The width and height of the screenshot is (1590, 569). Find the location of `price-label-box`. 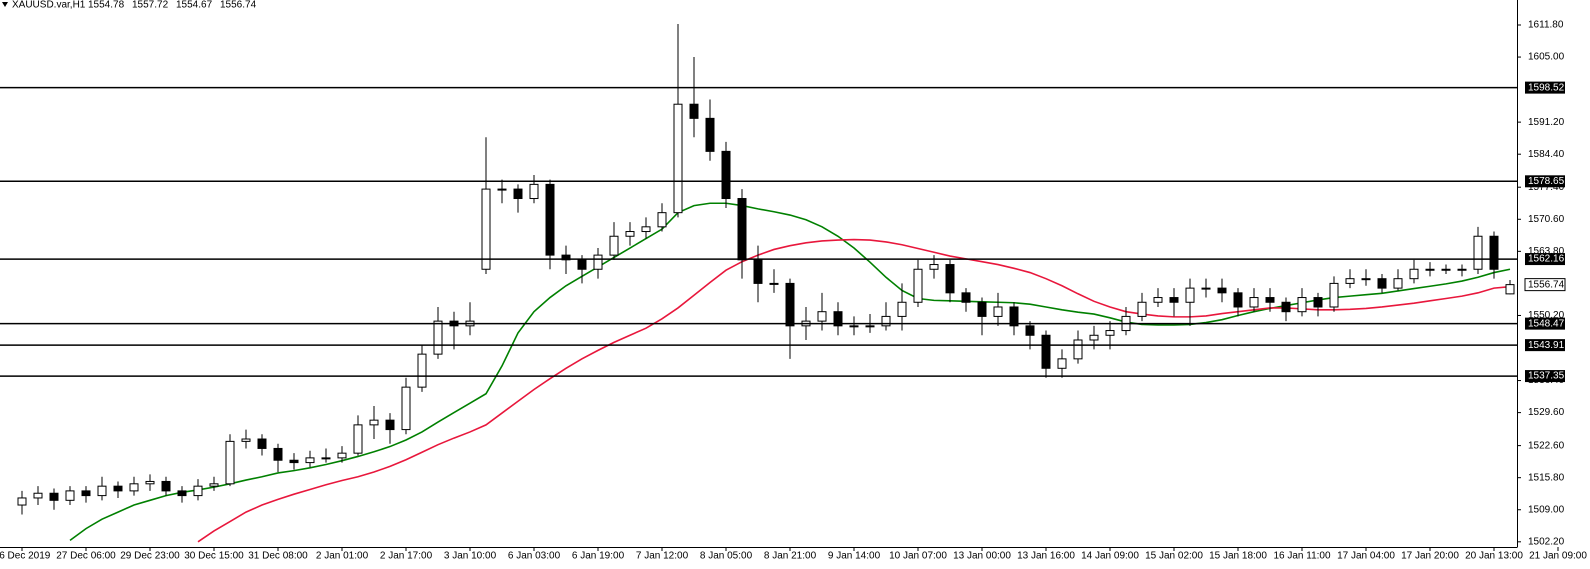

price-label-box is located at coordinates (1545, 285).